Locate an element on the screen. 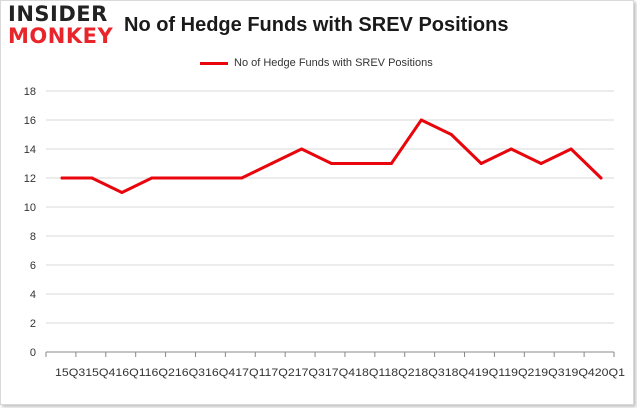  data-point-18Q1 is located at coordinates (361, 163).